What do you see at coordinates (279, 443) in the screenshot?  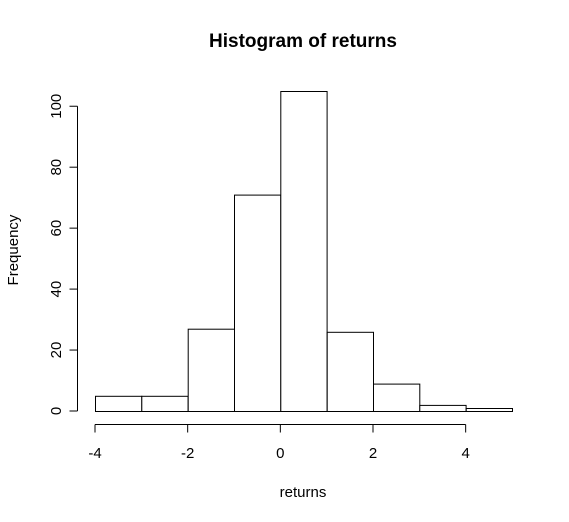 I see `x-axis: -4 -2 0 2 4` at bounding box center [279, 443].